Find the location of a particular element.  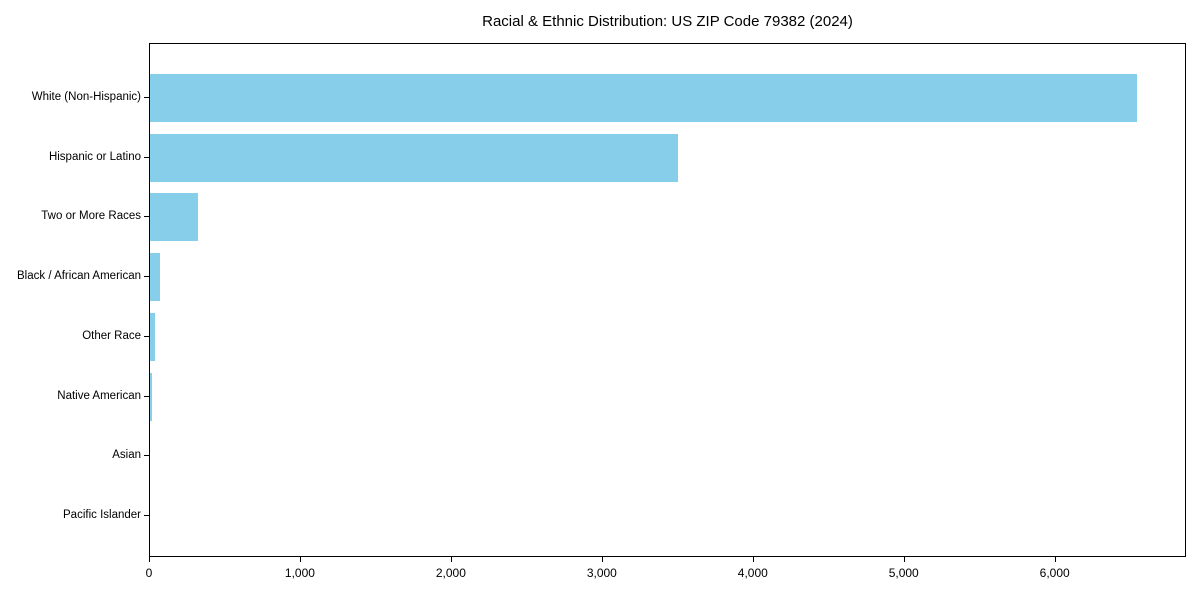

x-tick-label-1000: 1,000 is located at coordinates (299, 573).